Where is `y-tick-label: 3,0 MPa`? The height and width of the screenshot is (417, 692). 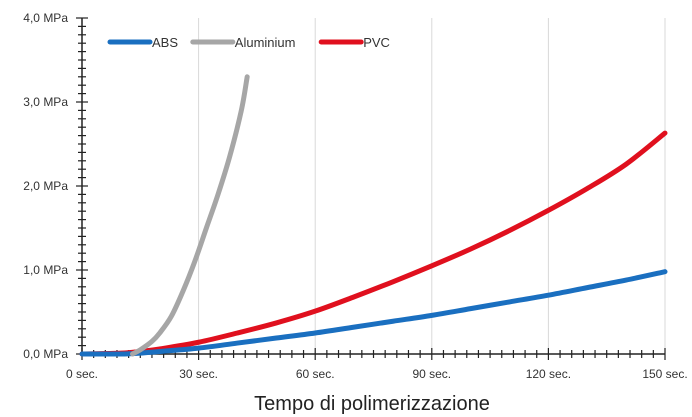 y-tick-label: 3,0 MPa is located at coordinates (45, 102).